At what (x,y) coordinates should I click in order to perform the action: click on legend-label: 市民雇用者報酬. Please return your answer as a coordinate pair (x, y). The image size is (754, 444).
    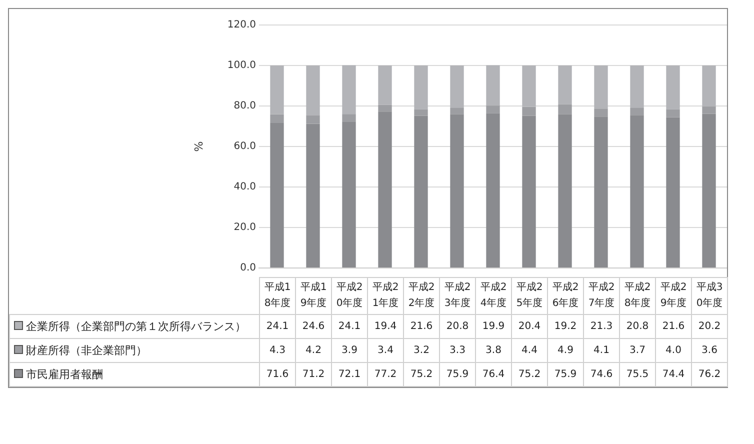
    Looking at the image, I should click on (135, 374).